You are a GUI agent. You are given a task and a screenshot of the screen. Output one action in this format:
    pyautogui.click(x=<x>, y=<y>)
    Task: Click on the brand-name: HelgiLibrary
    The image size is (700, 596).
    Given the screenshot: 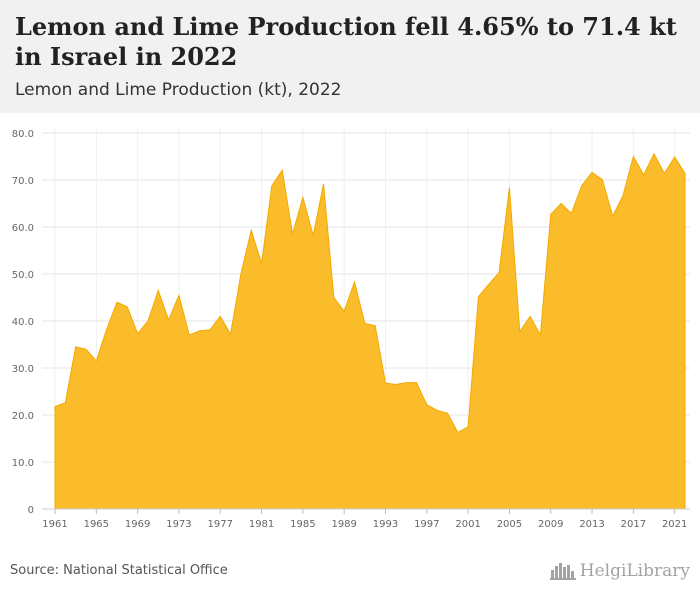 What is the action you would take?
    pyautogui.click(x=634, y=571)
    